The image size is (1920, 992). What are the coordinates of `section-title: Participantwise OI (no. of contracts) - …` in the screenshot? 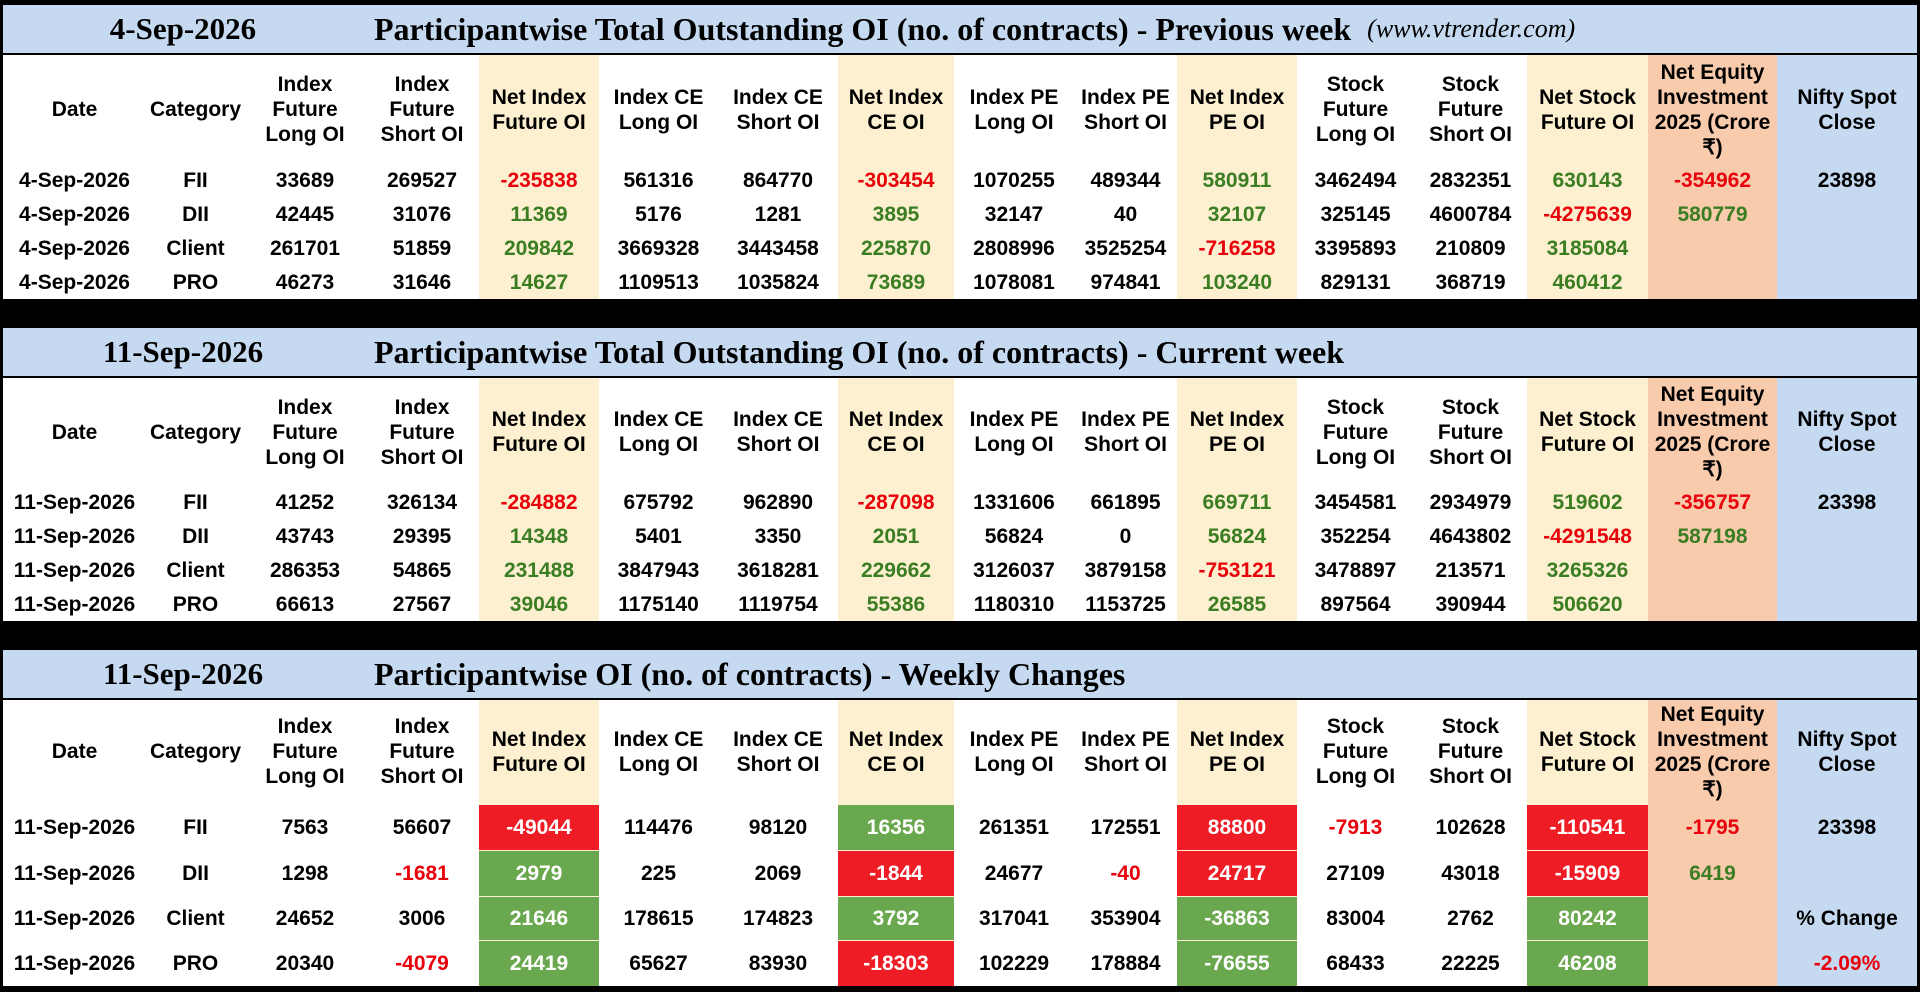 It's located at (749, 674).